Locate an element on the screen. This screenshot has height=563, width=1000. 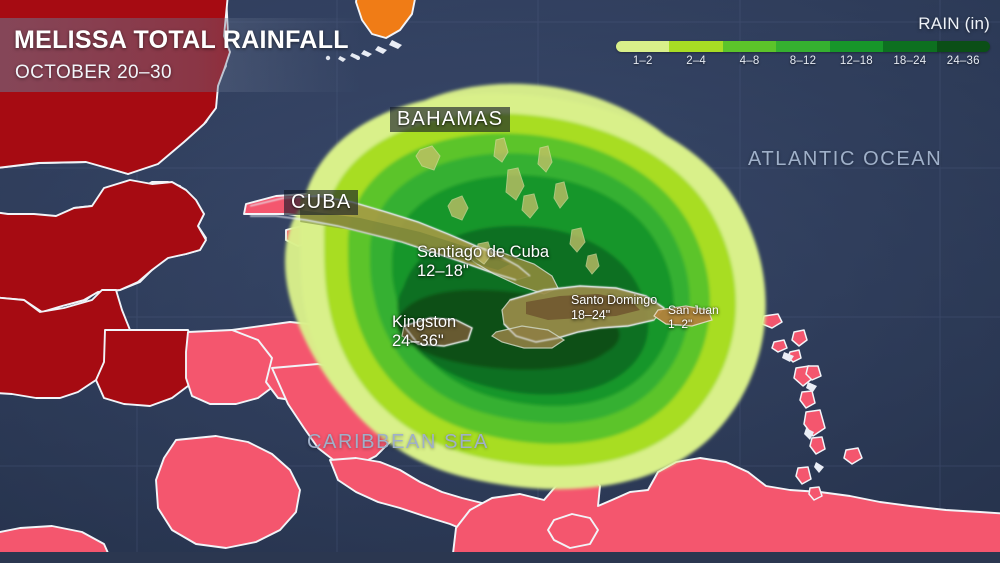
title-backdrop is located at coordinates (180, 55).